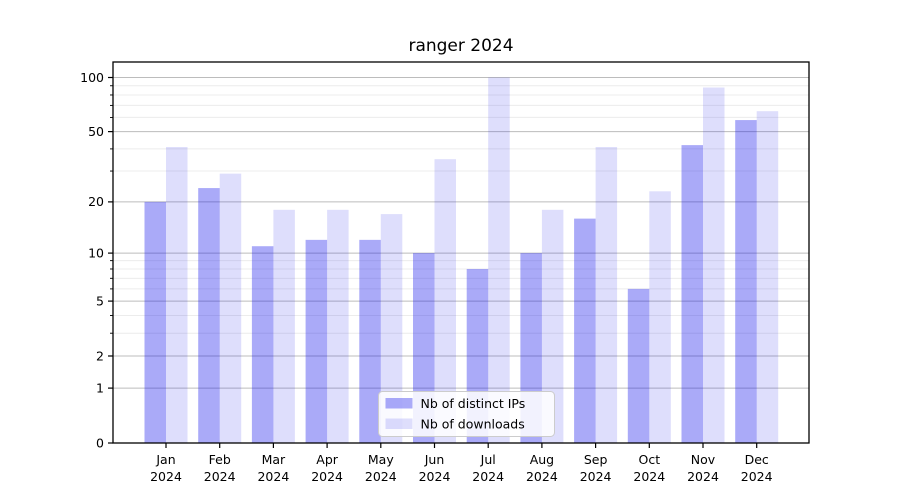  What do you see at coordinates (399, 403) in the screenshot?
I see `legend-swatch-distinct-ips` at bounding box center [399, 403].